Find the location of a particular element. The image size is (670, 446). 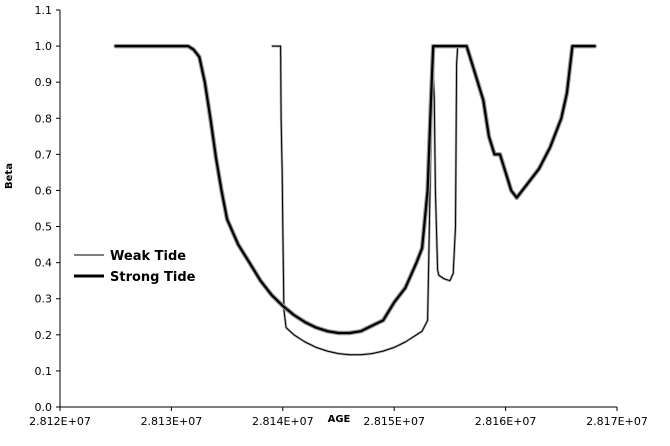

x-axis-label: AGE is located at coordinates (339, 419).